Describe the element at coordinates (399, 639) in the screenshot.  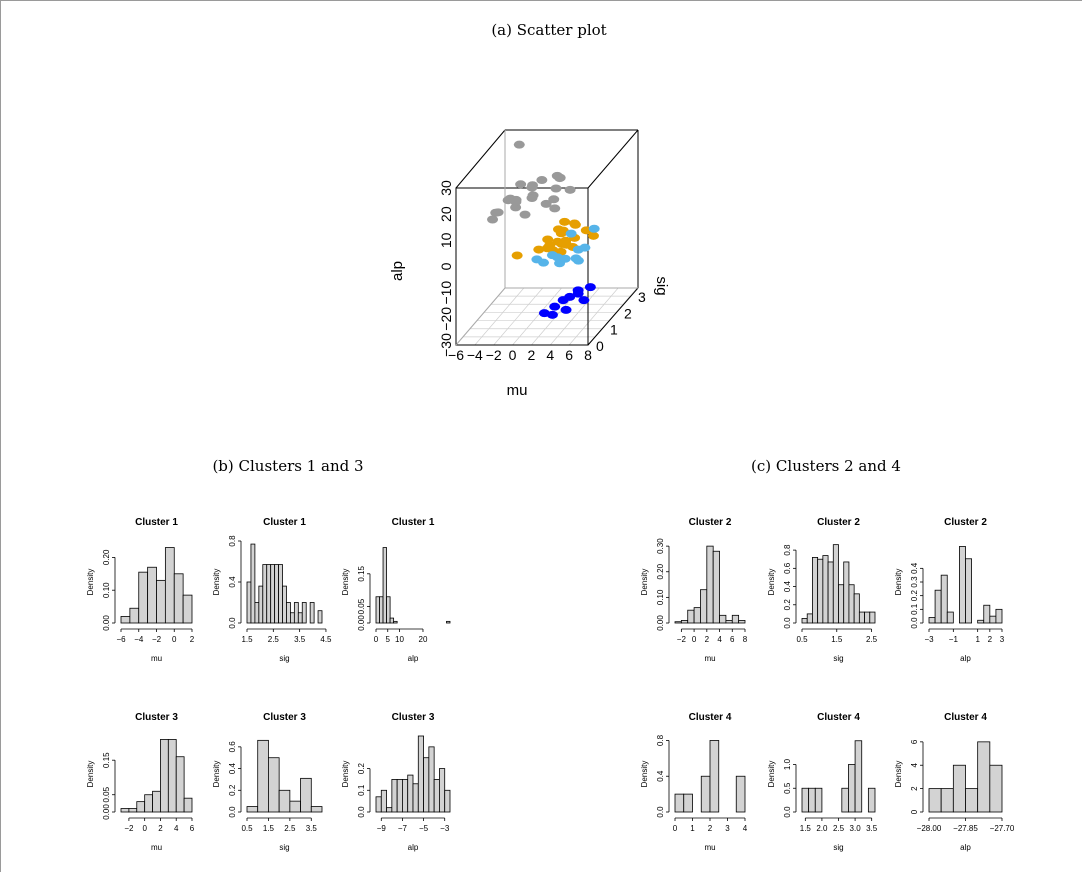
I see `x-tick-label: 10` at that location.